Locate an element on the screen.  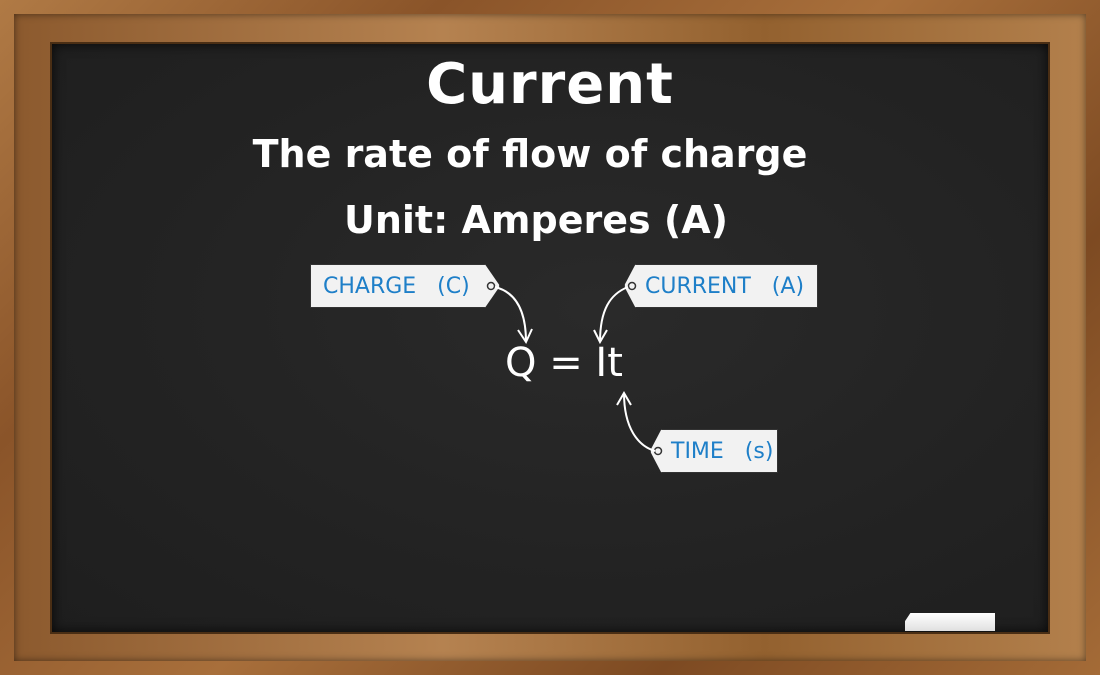
definition: The rate of flow of charge is located at coordinates (530, 154).